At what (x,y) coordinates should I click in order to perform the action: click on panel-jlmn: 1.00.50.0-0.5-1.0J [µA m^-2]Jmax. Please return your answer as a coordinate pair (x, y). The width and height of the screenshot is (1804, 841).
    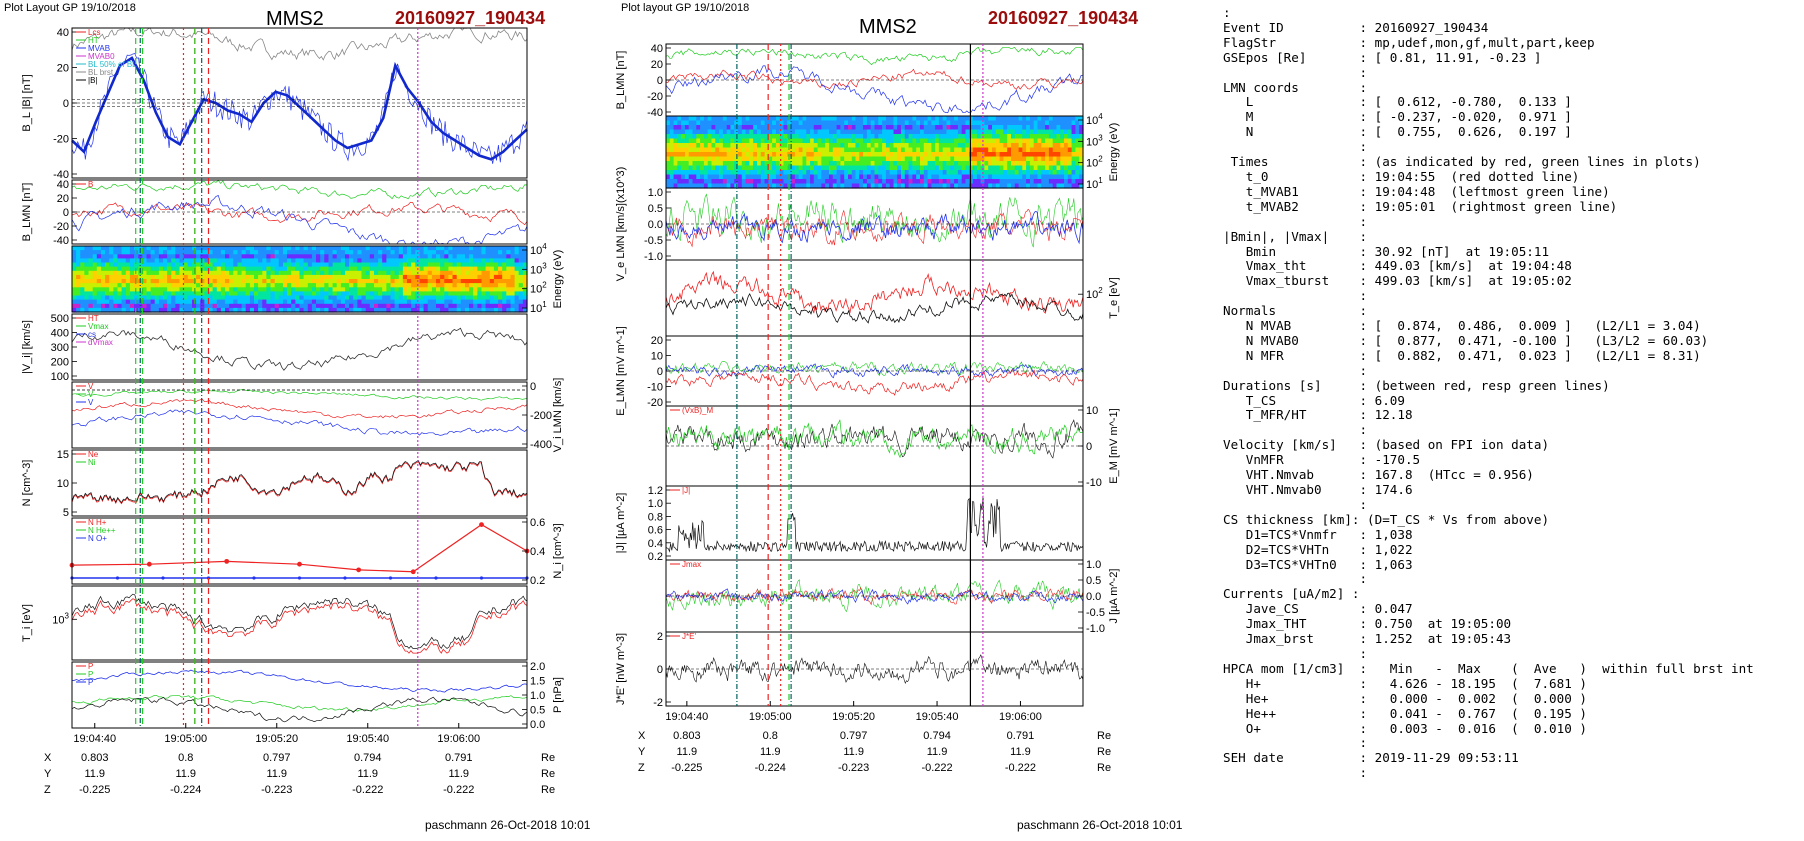
    Looking at the image, I should click on (892, 597).